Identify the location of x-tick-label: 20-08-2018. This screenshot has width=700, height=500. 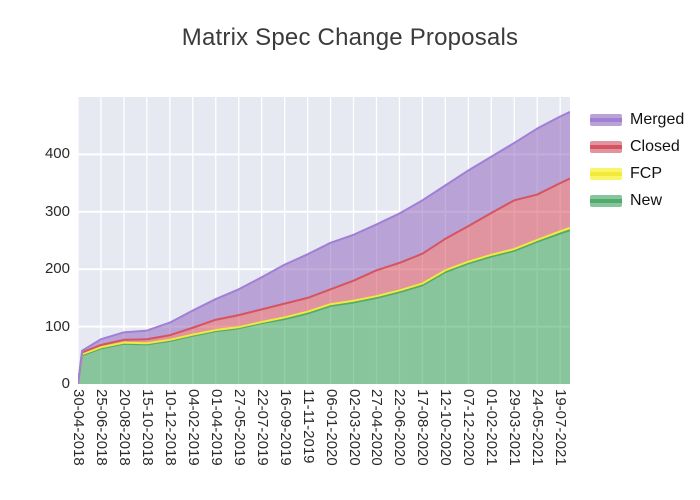
(124, 427).